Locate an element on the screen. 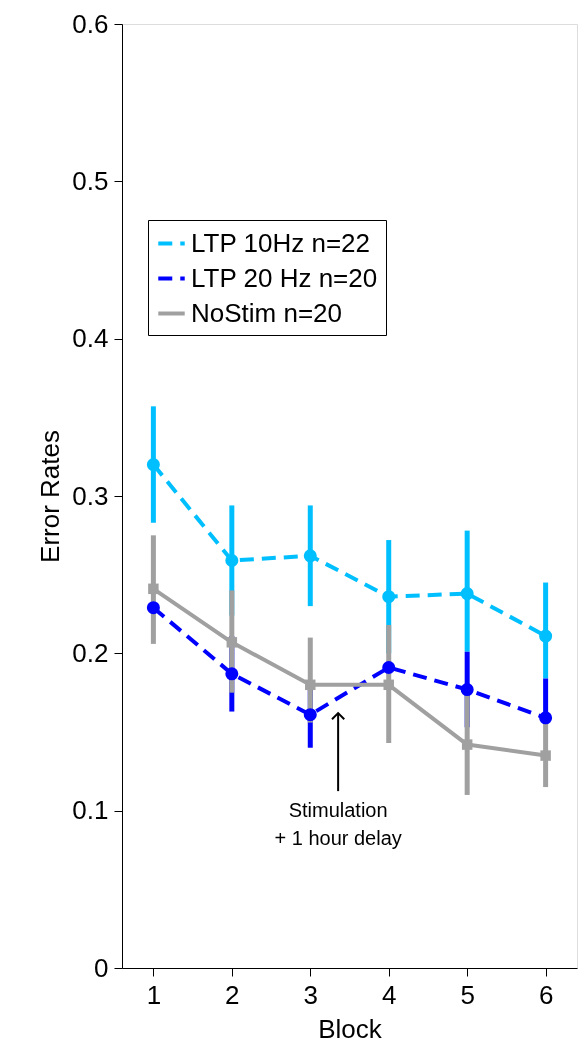 This screenshot has height=1059, width=582. legend-label: NoStim n=20 is located at coordinates (267, 312).